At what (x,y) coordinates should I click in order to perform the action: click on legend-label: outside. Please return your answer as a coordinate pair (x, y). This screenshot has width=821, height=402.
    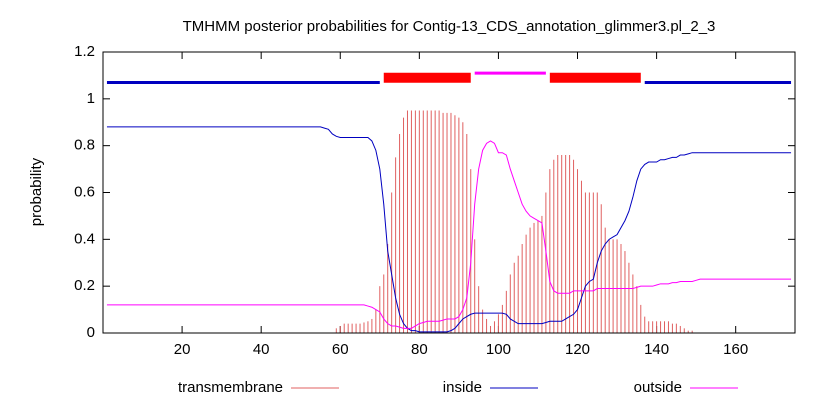
    Looking at the image, I should click on (658, 387).